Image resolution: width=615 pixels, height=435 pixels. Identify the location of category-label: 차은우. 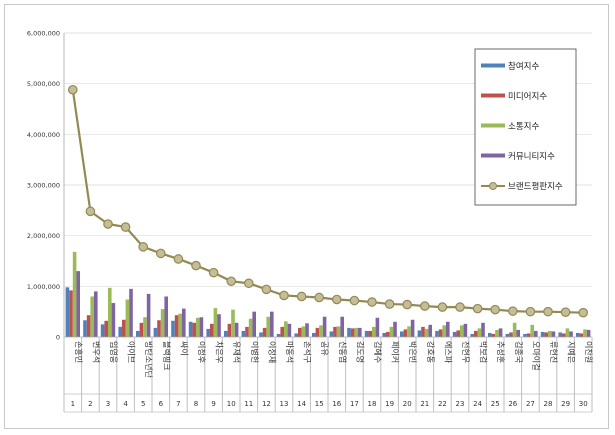
(219, 352).